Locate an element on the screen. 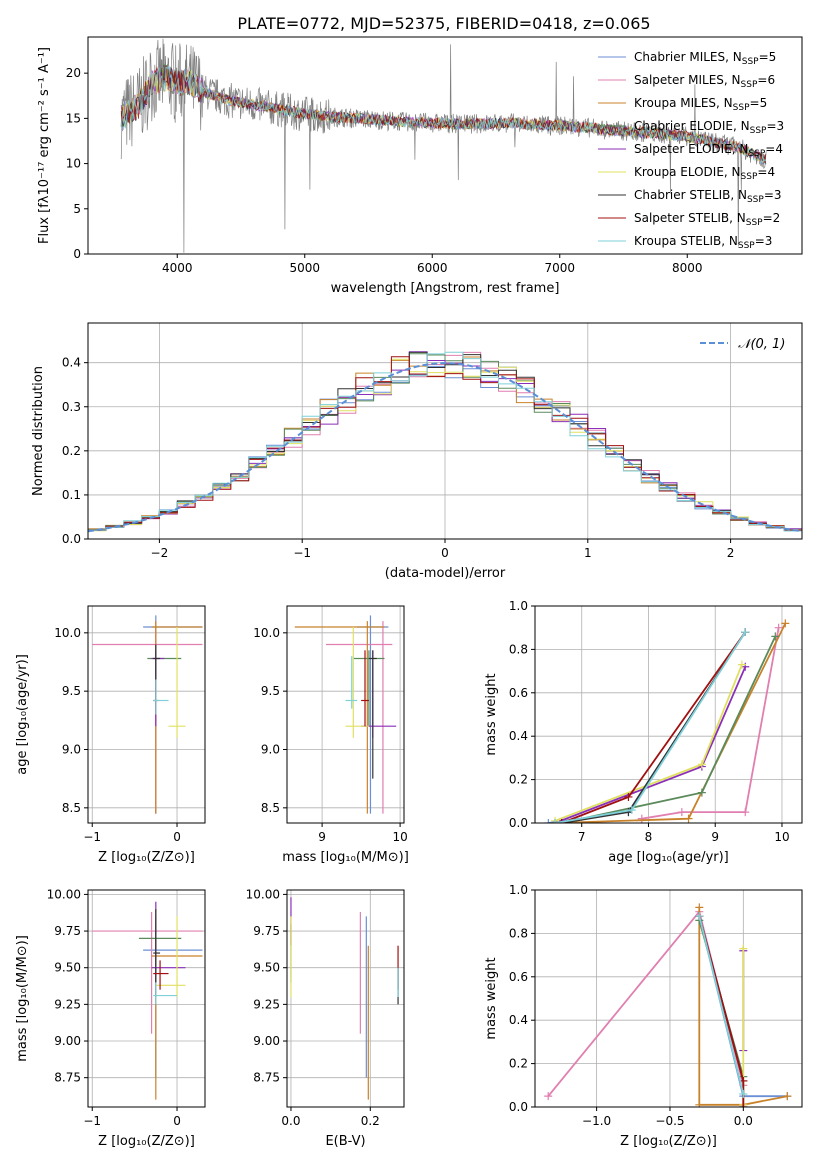  x-tick-label: −0.5 is located at coordinates (669, 1121).